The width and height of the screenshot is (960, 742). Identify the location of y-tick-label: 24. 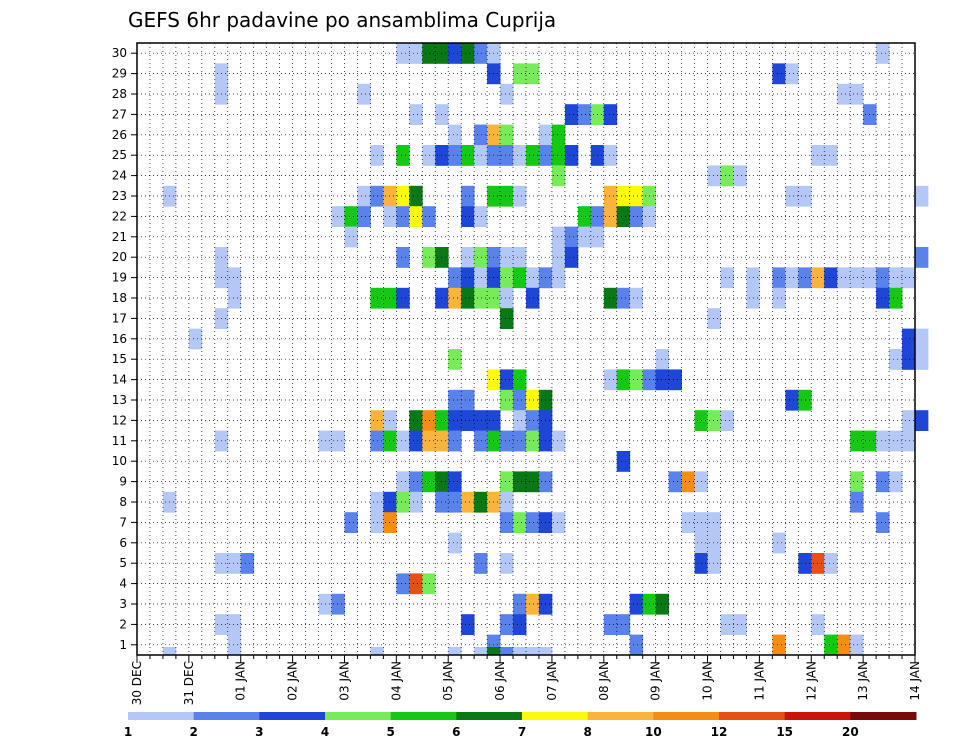
(119, 176).